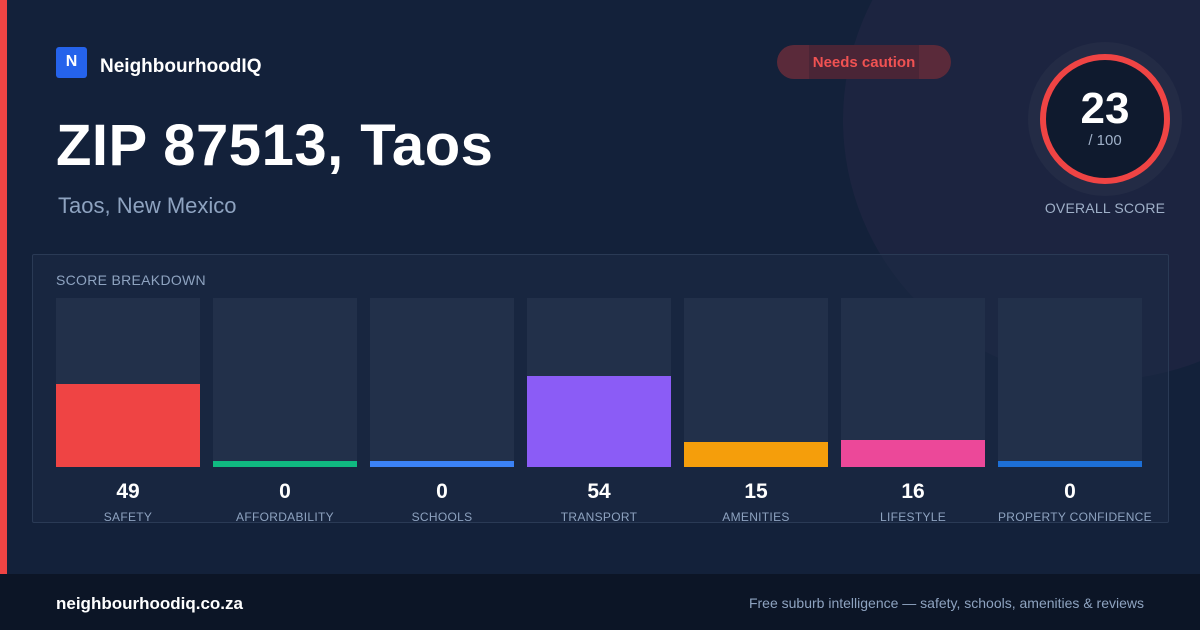  What do you see at coordinates (442, 517) in the screenshot?
I see `bar-label: SCHOOLS` at bounding box center [442, 517].